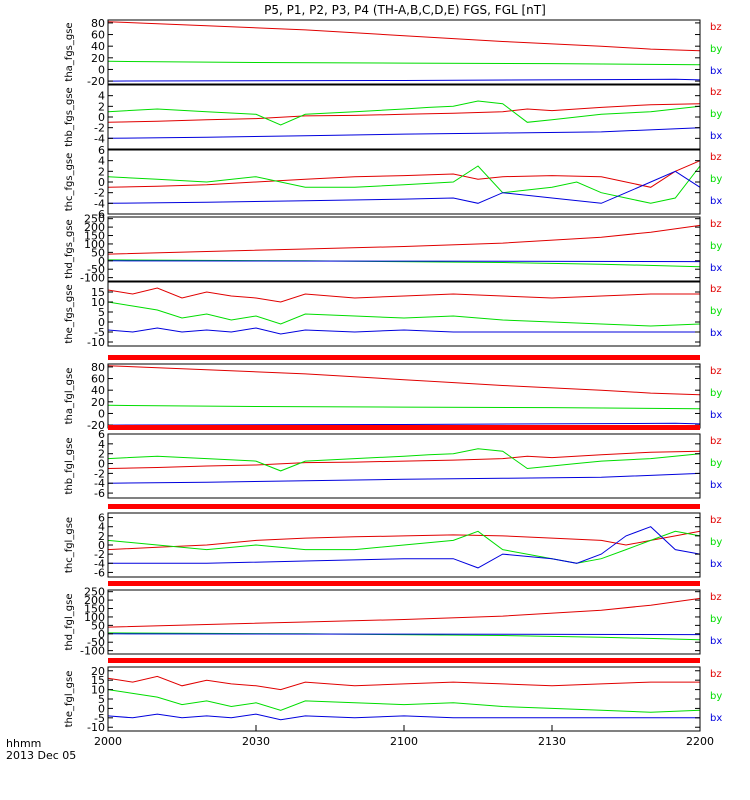 The height and width of the screenshot is (800, 750). Describe the element at coordinates (69, 699) in the screenshot. I see `y-axis-label: the_fgl_gse` at that location.